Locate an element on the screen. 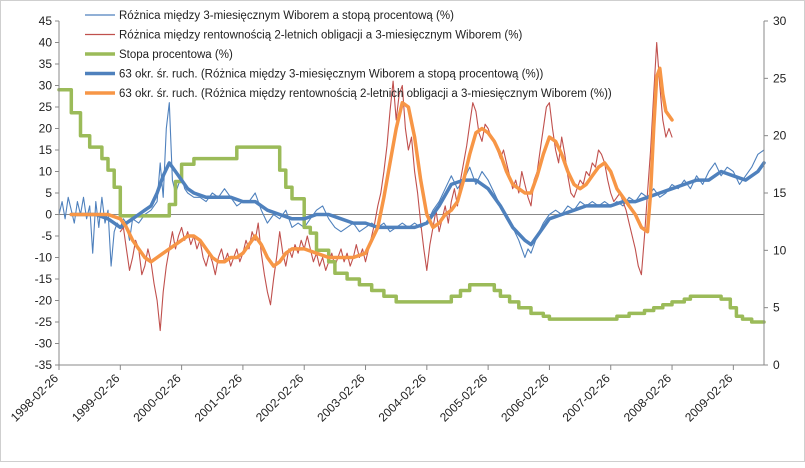 This screenshot has height=468, width=805. x-tick-label: 2000-02-26 is located at coordinates (157, 398).